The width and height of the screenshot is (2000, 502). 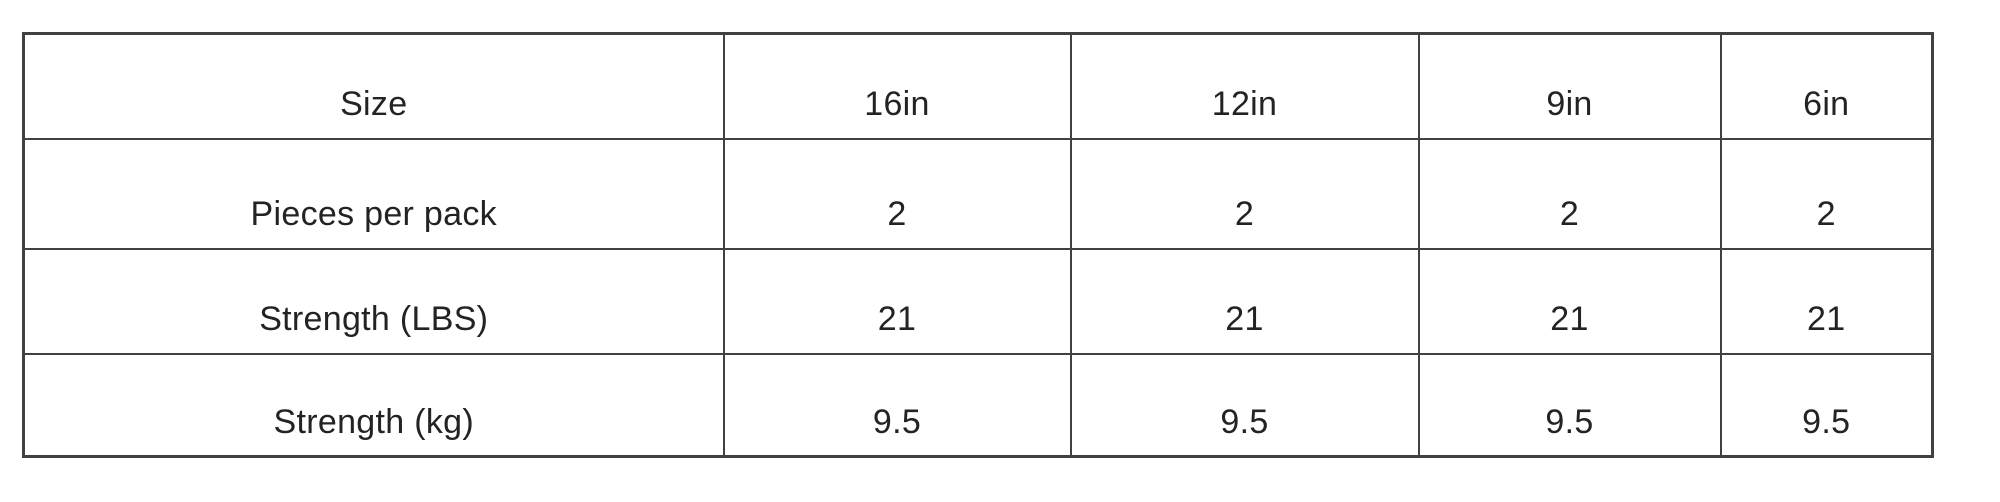 What do you see at coordinates (1569, 405) in the screenshot?
I see `table-cell-strength-kg-9in: 9.5` at bounding box center [1569, 405].